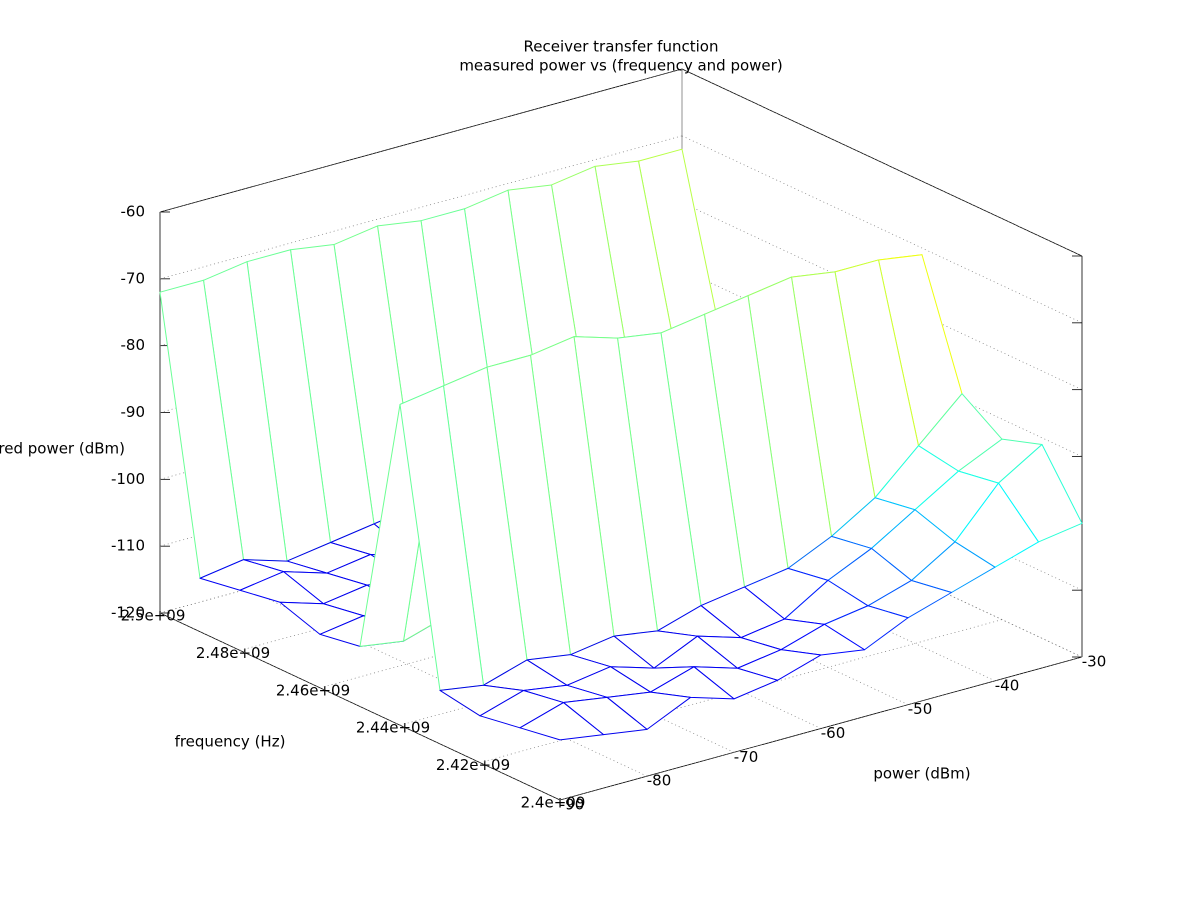  I want to click on axis-line, so click(421, 140).